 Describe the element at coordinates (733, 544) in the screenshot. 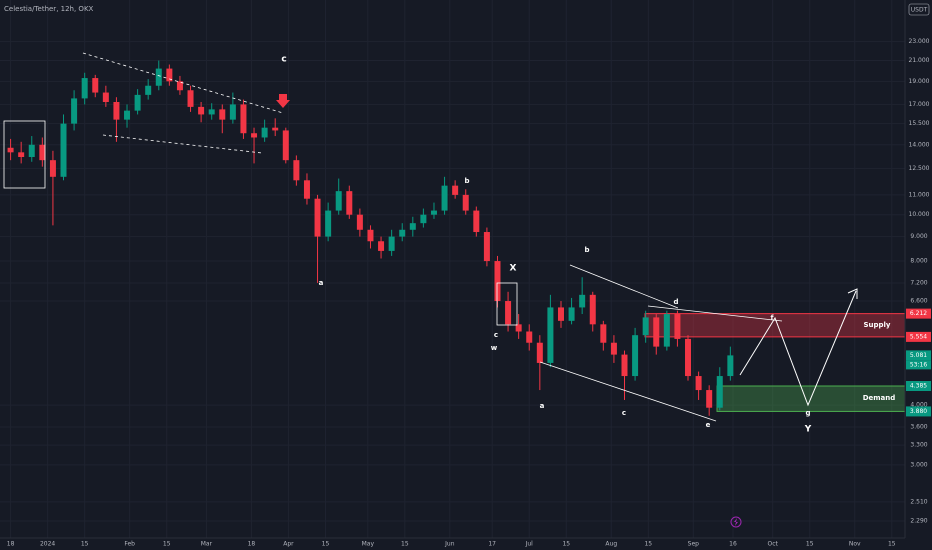

I see `x-tick-label: 16` at that location.